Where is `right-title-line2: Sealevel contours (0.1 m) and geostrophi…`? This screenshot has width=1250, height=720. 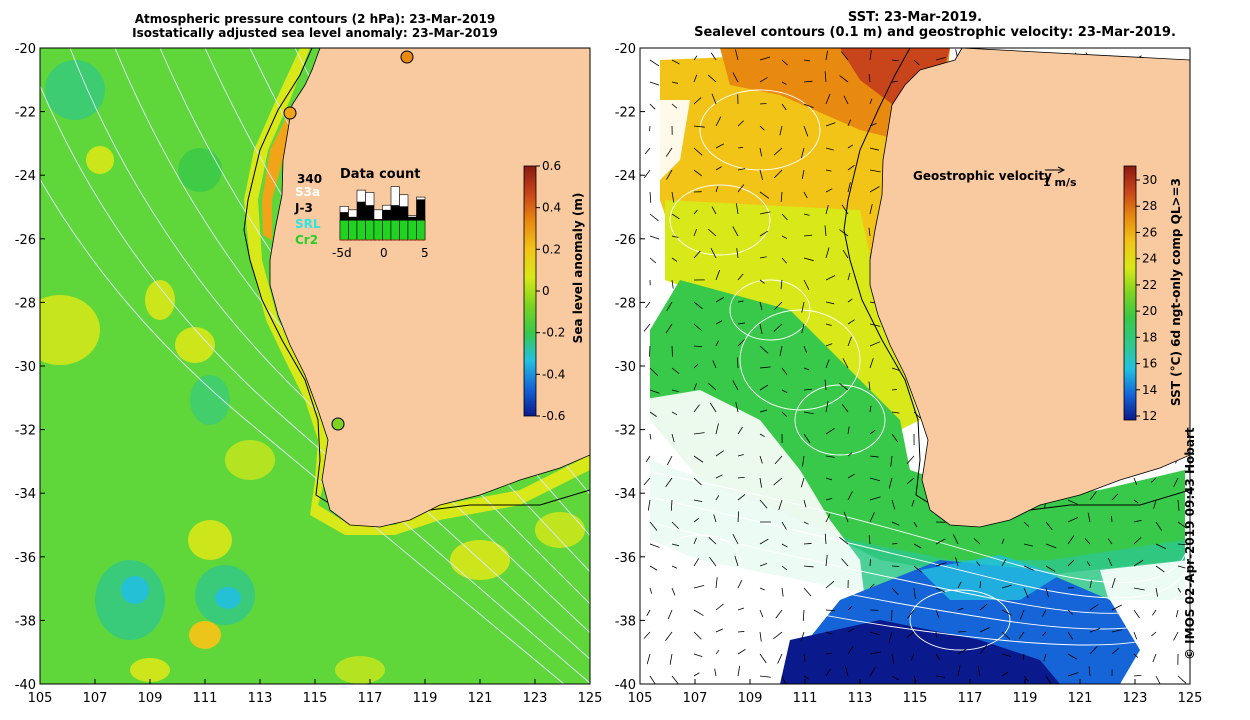
right-title-line2: Sealevel contours (0.1 m) and geostrophi… is located at coordinates (935, 32).